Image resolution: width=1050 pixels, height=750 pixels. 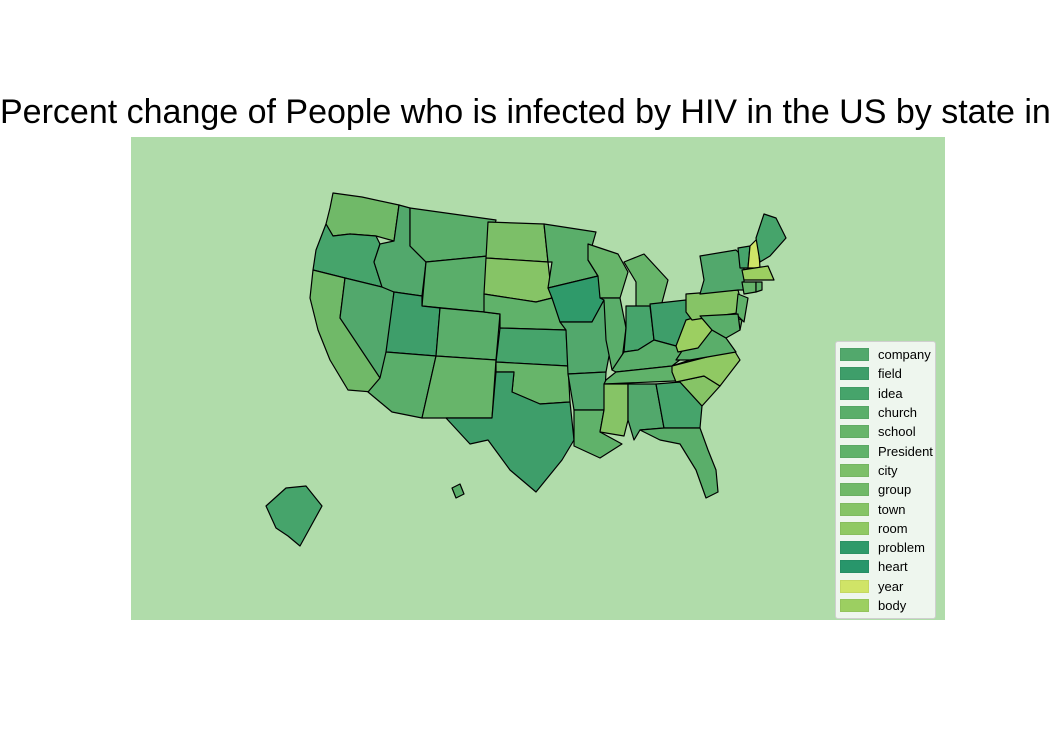 What do you see at coordinates (722, 272) in the screenshot?
I see `state-ny` at bounding box center [722, 272].